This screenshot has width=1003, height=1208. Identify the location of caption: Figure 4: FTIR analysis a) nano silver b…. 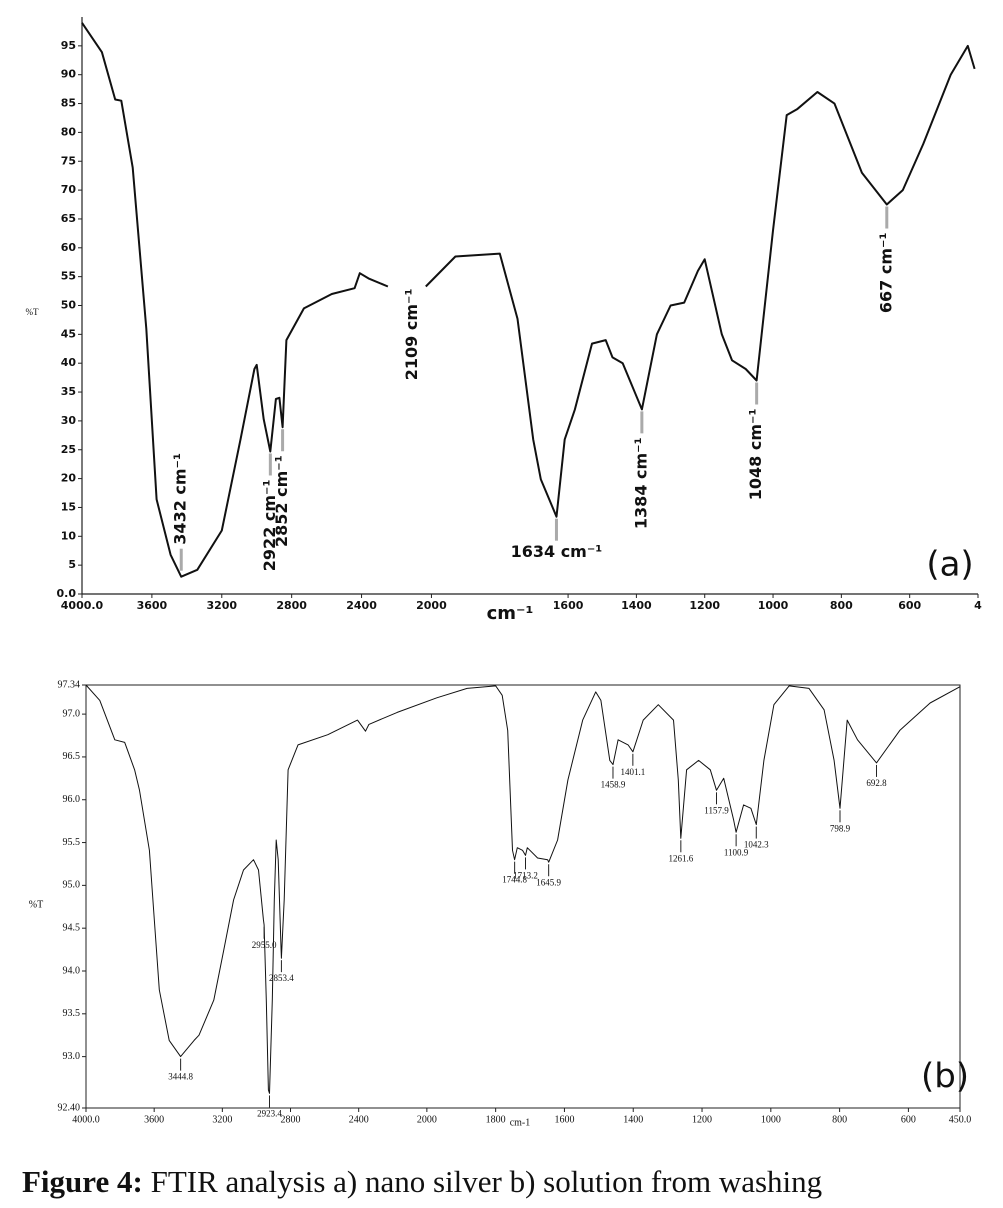
(422, 1181).